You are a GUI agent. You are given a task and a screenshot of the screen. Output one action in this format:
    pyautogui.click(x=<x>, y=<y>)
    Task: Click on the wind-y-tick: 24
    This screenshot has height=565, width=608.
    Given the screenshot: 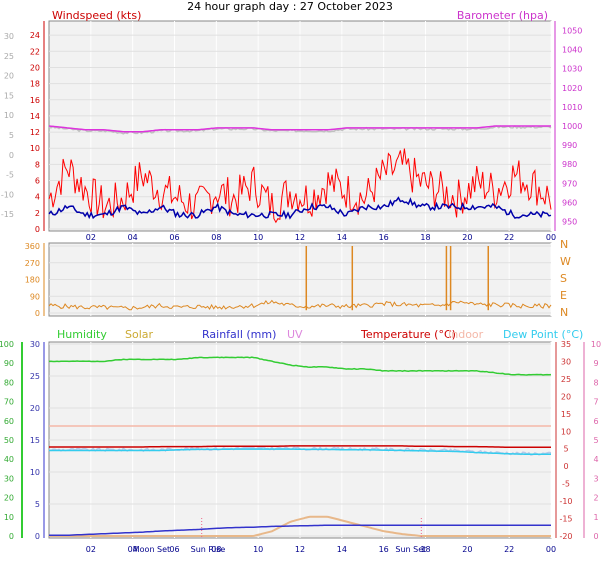 What is the action you would take?
    pyautogui.click(x=35, y=35)
    